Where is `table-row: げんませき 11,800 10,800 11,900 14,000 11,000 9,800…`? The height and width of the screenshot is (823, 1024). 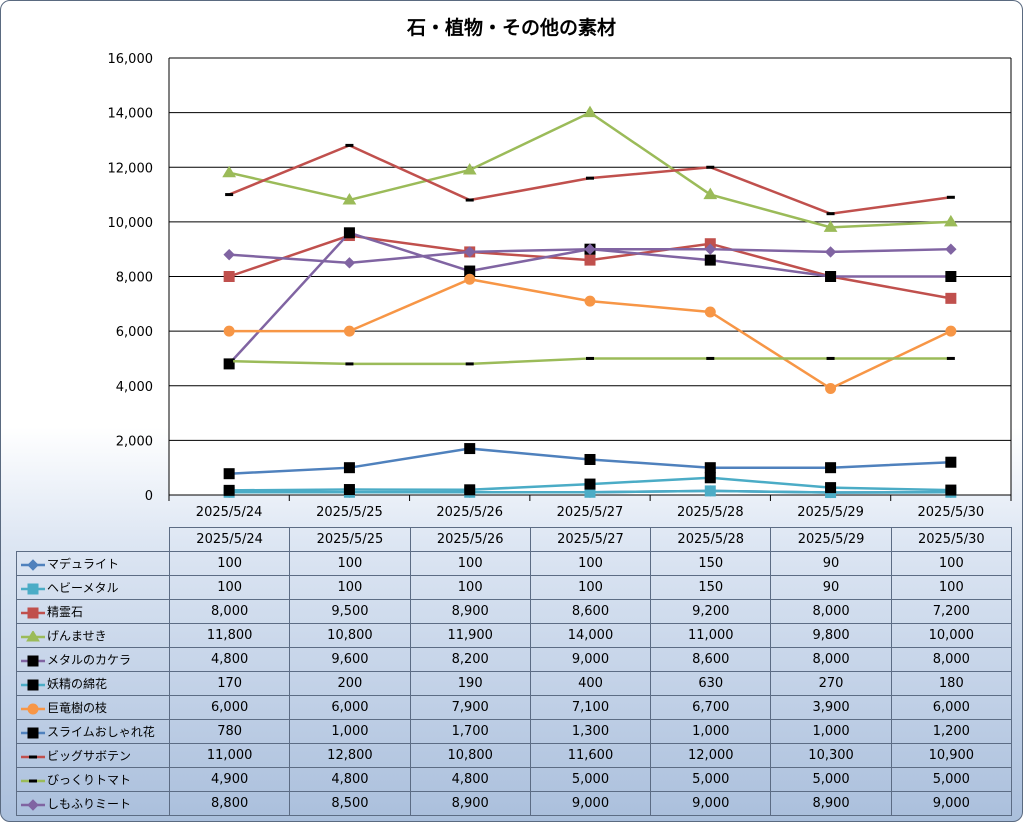 table-row: げんませき 11,800 10,800 11,900 14,000 11,000 9,800… is located at coordinates (514, 635).